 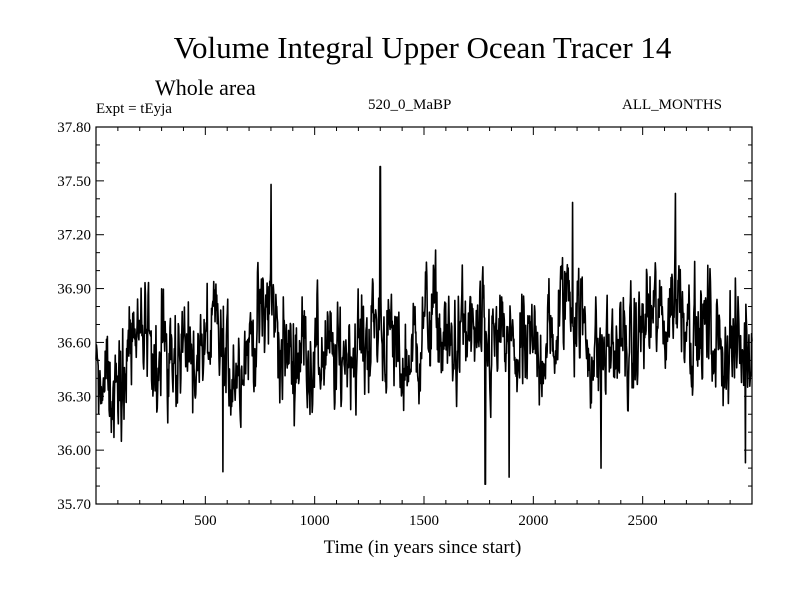 I want to click on x-tick-label: 1500, so click(x=424, y=521).